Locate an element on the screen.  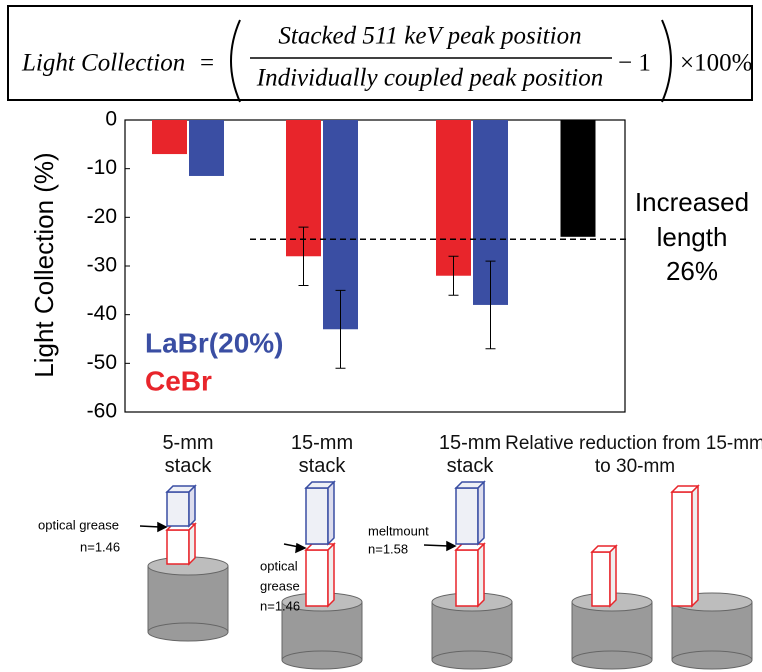
cylinder is located at coordinates (188, 599).